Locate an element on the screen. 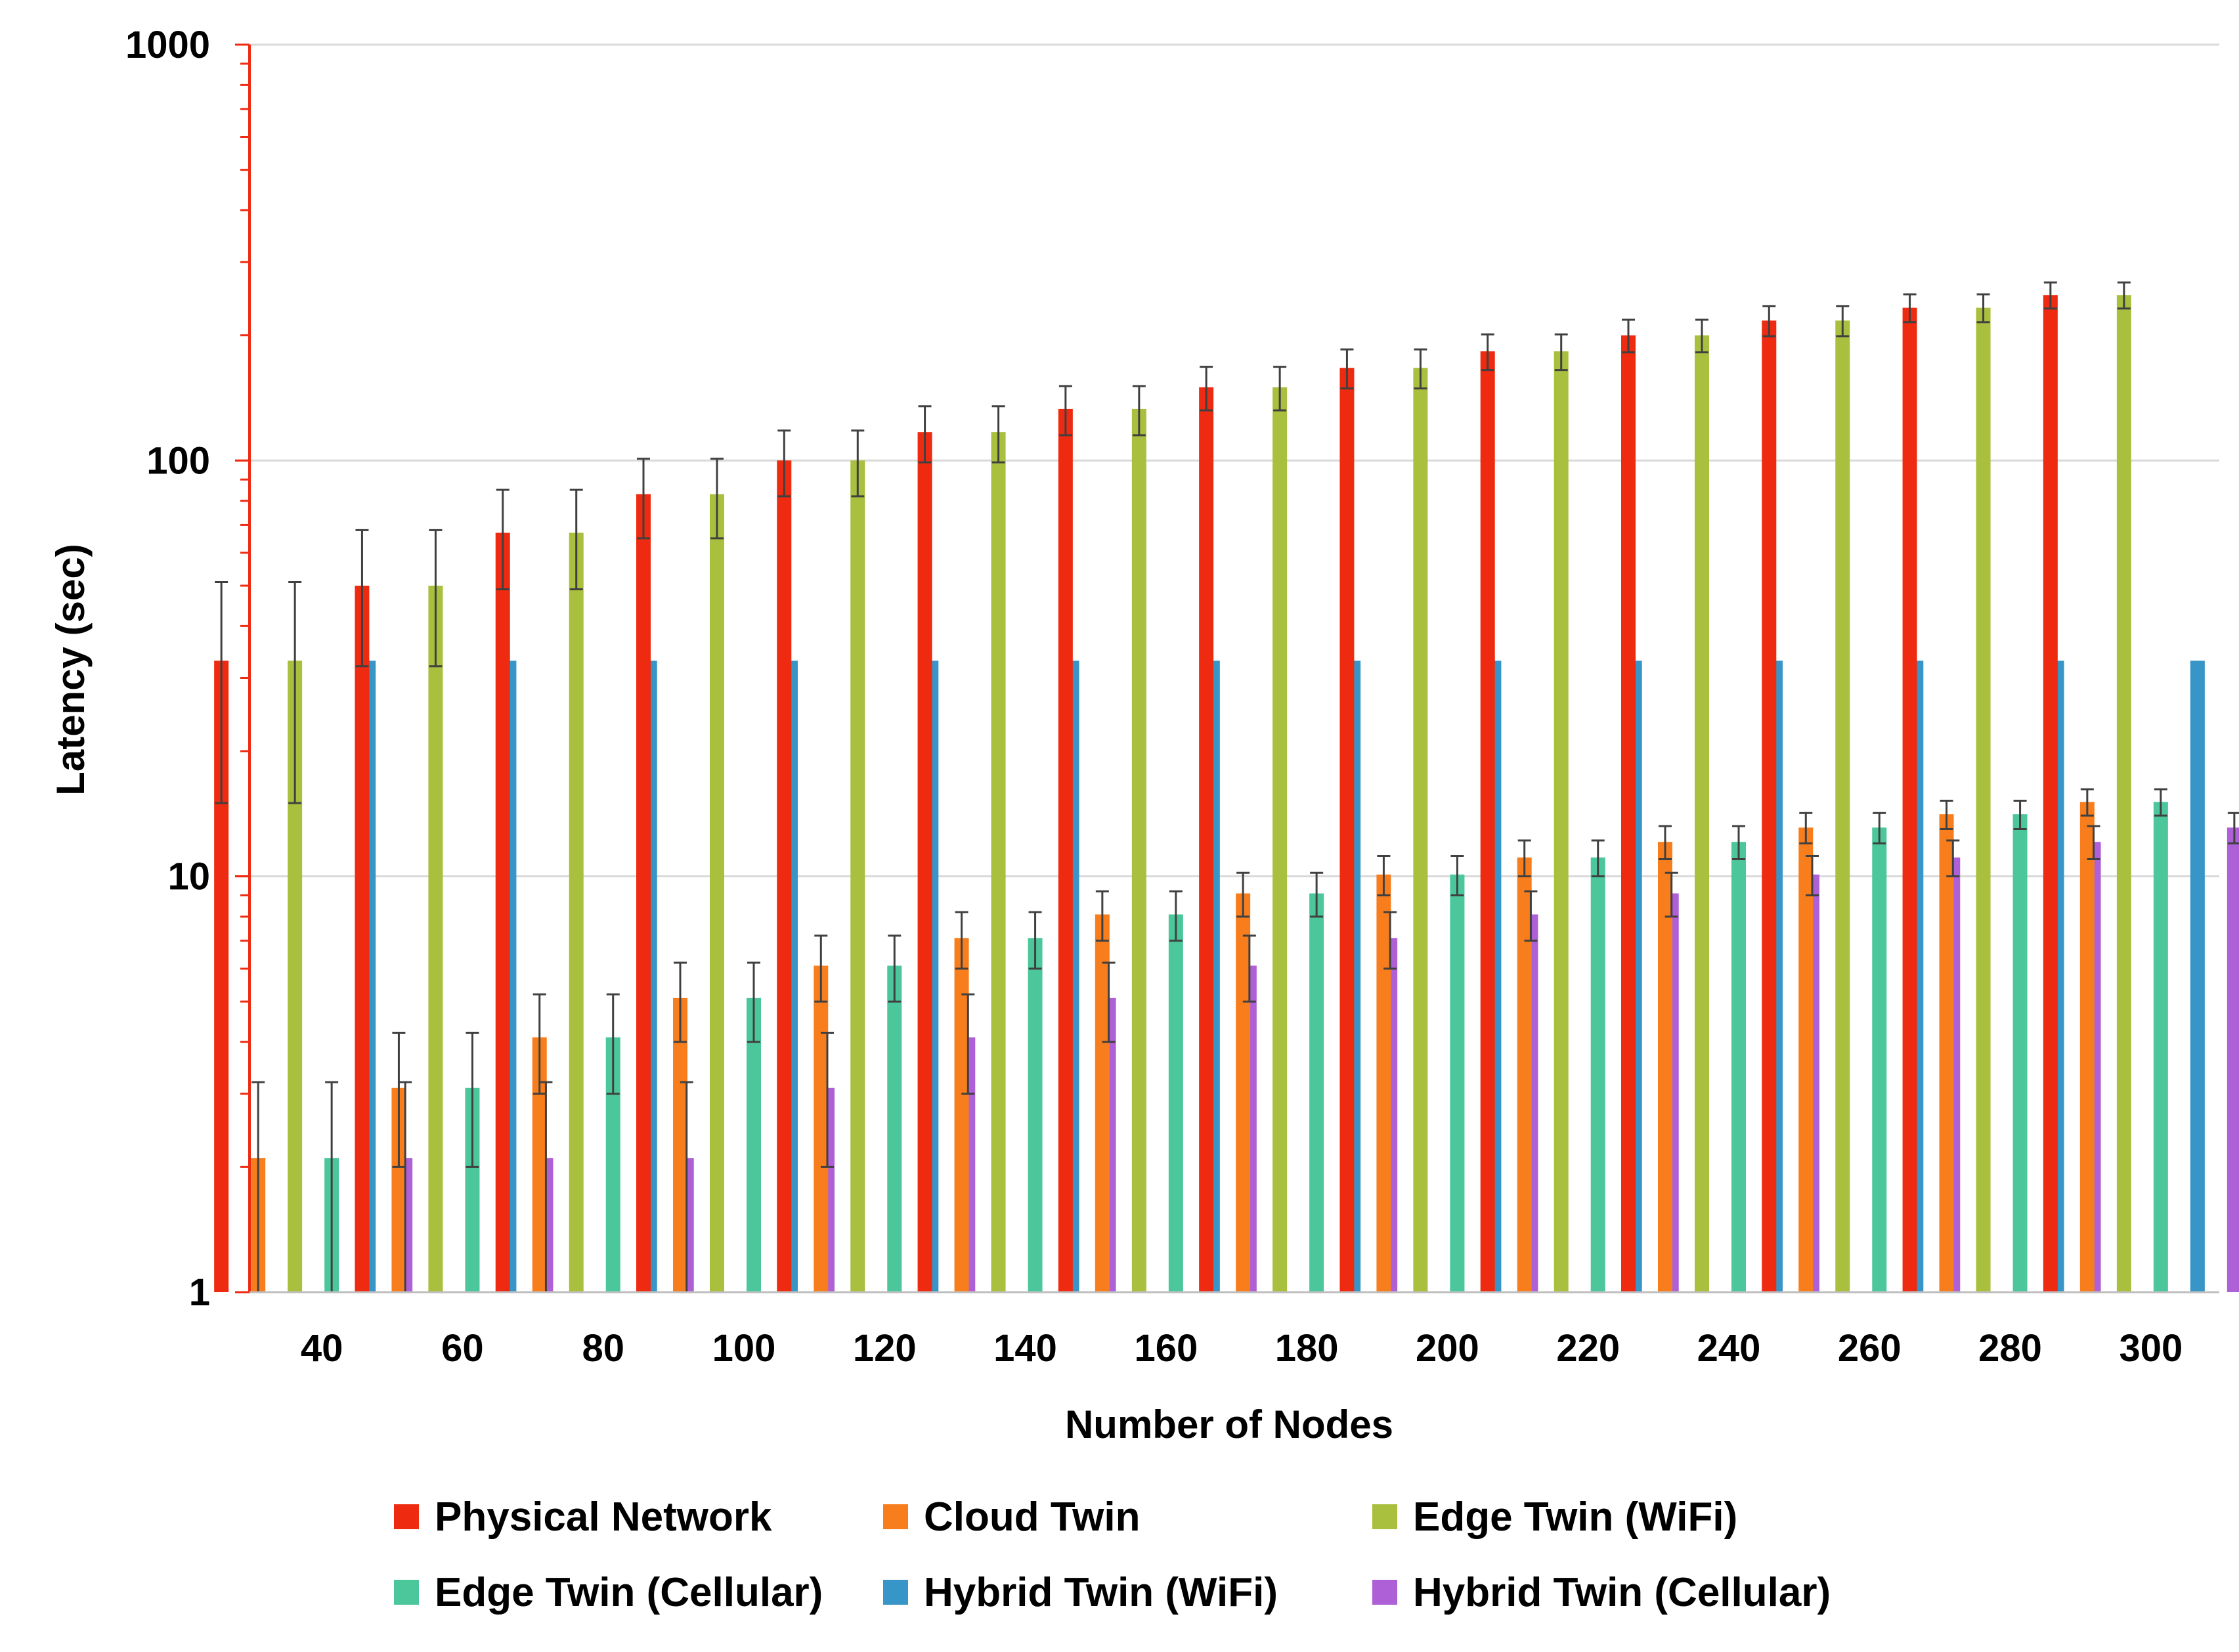 This screenshot has height=1652, width=2239. legend-item: Physical Network is located at coordinates (583, 1517).